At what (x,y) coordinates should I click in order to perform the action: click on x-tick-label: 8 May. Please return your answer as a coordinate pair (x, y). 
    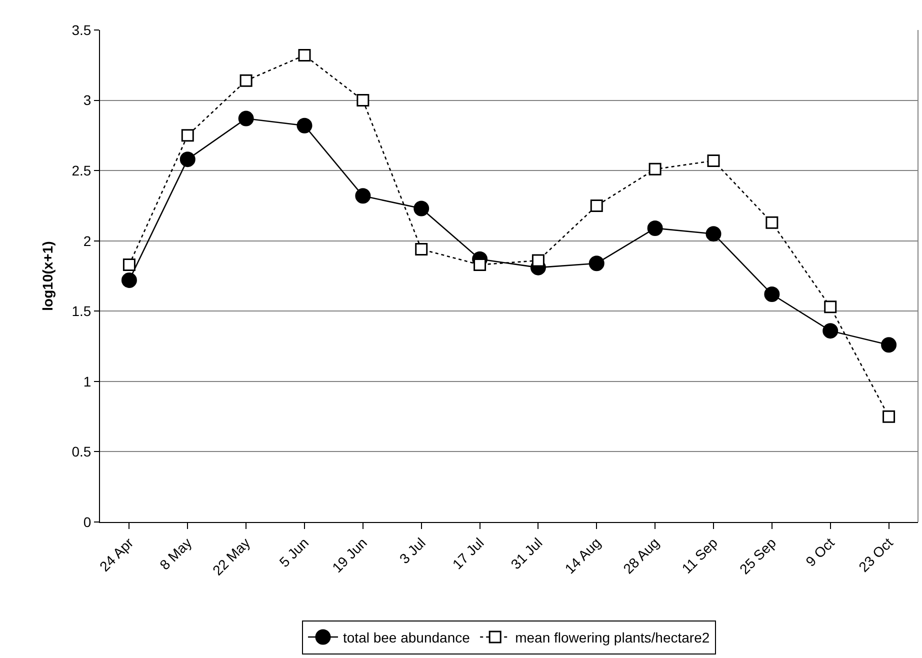
    Looking at the image, I should click on (175, 553).